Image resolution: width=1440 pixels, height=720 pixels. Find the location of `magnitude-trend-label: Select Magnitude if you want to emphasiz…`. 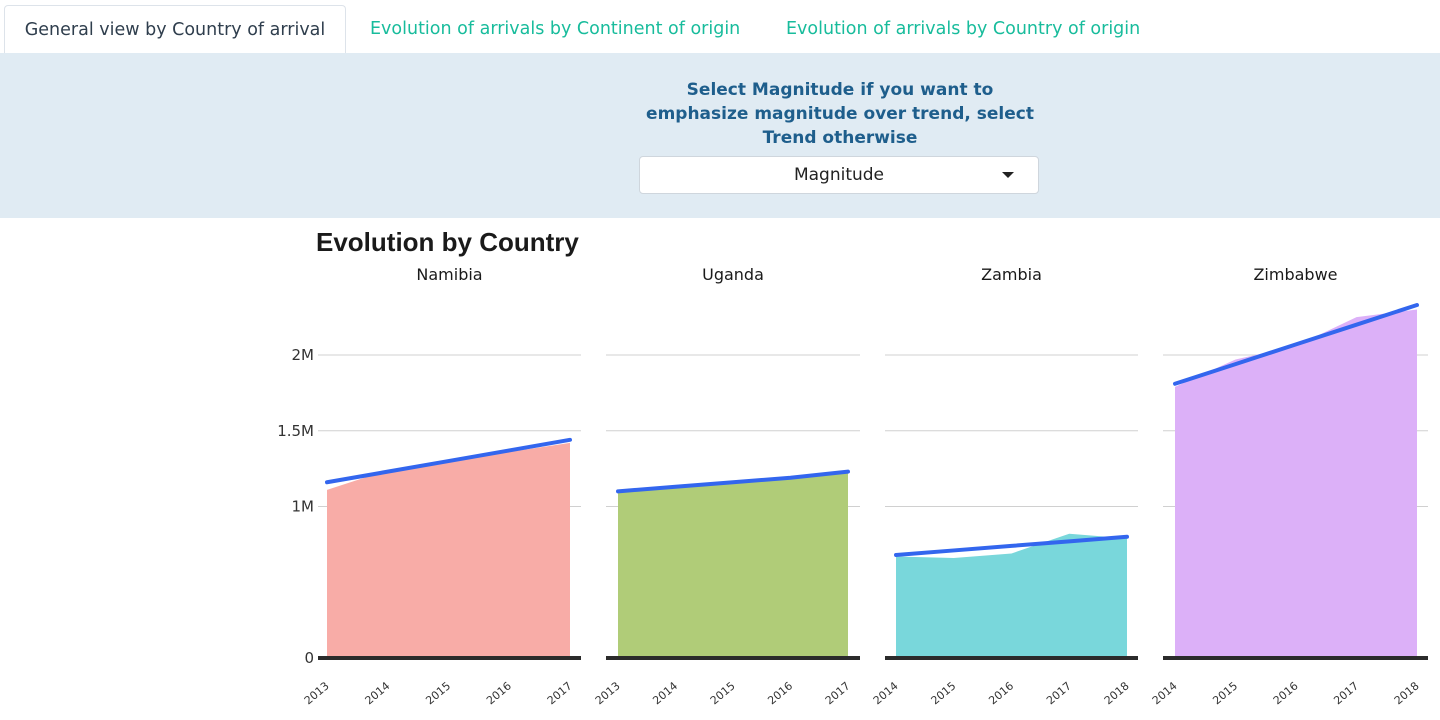

magnitude-trend-label: Select Magnitude if you want to emphasiz… is located at coordinates (840, 114).